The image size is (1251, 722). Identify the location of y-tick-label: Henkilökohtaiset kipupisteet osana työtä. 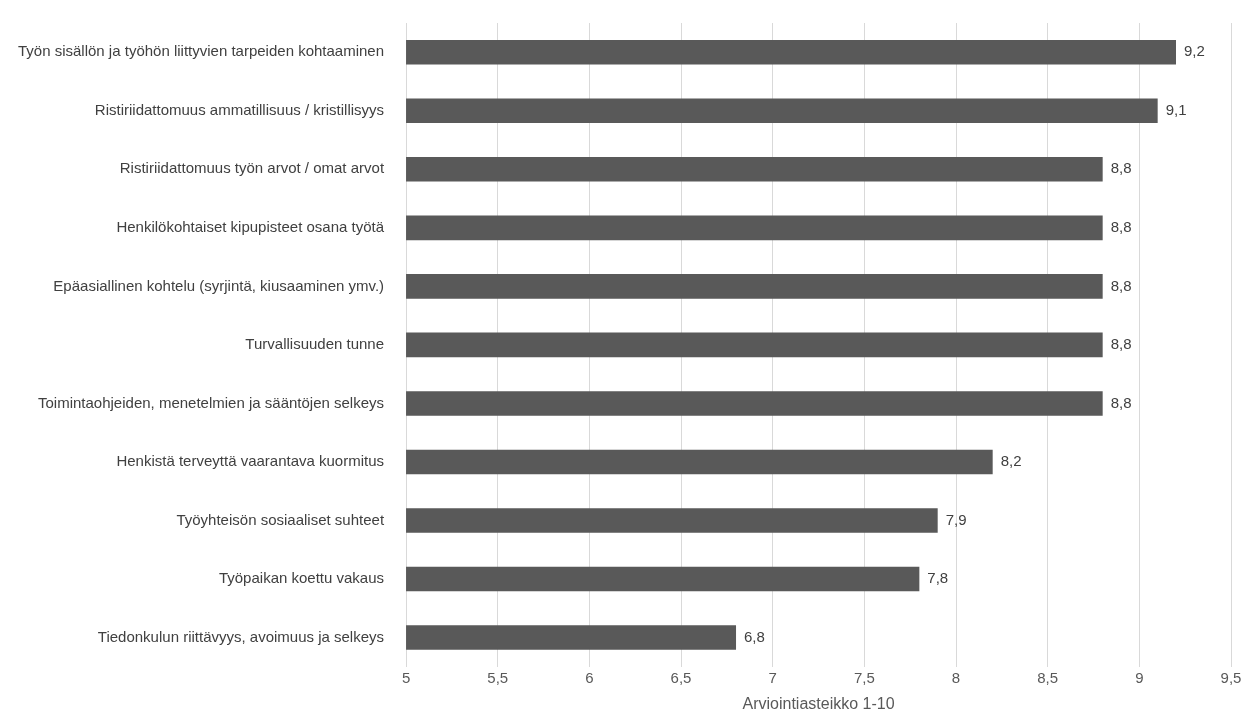
(250, 226).